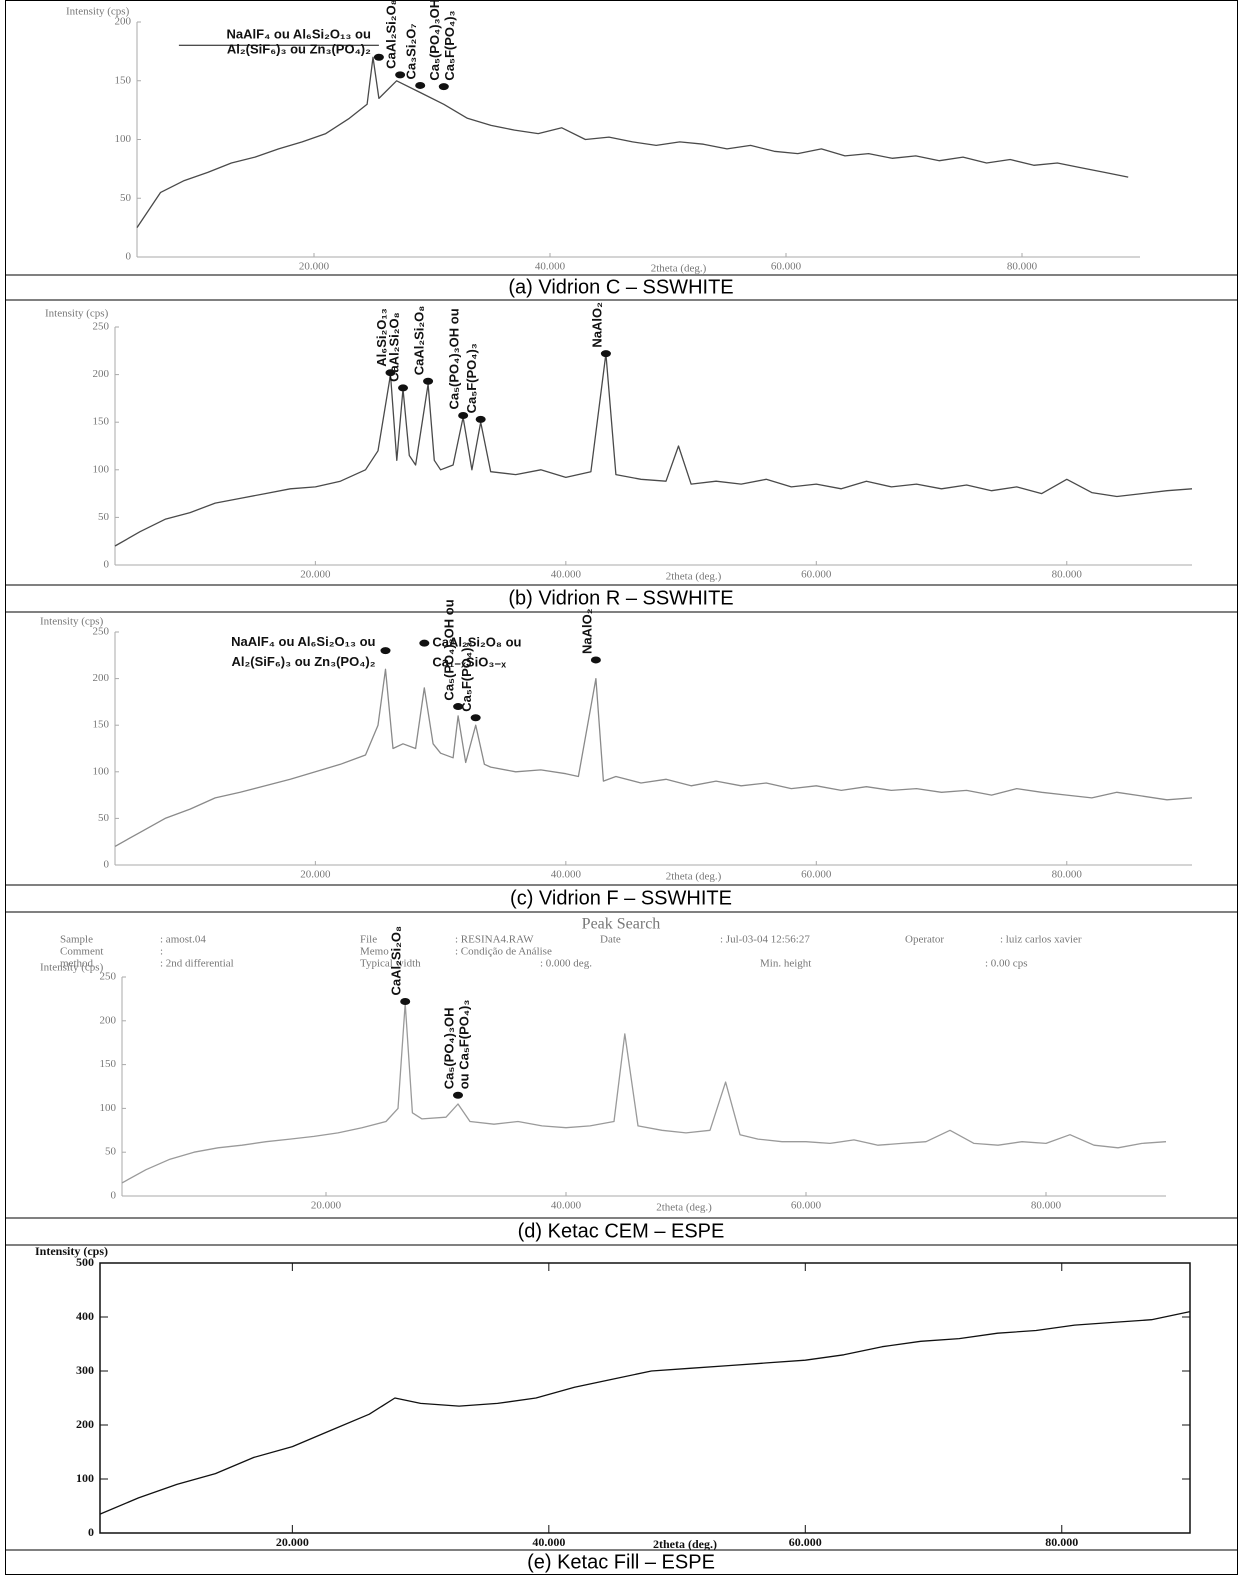 The image size is (1243, 1575). Describe the element at coordinates (621, 1562) in the screenshot. I see `caption: (e) Ketac Fill – ESPE` at that location.